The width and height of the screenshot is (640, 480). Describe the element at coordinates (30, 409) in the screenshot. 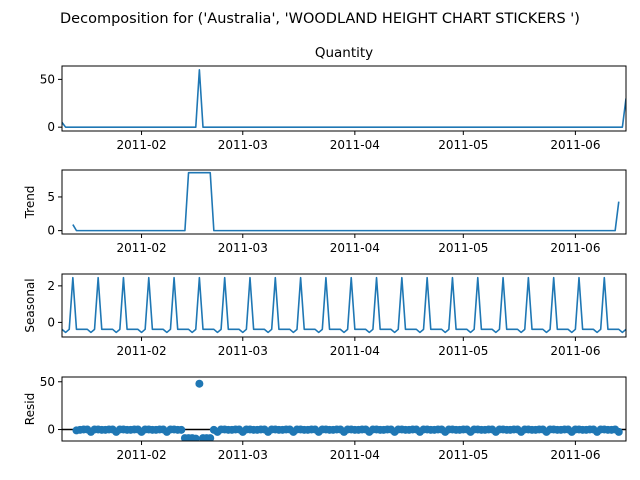

I see `y-axis-label: Resid` at that location.